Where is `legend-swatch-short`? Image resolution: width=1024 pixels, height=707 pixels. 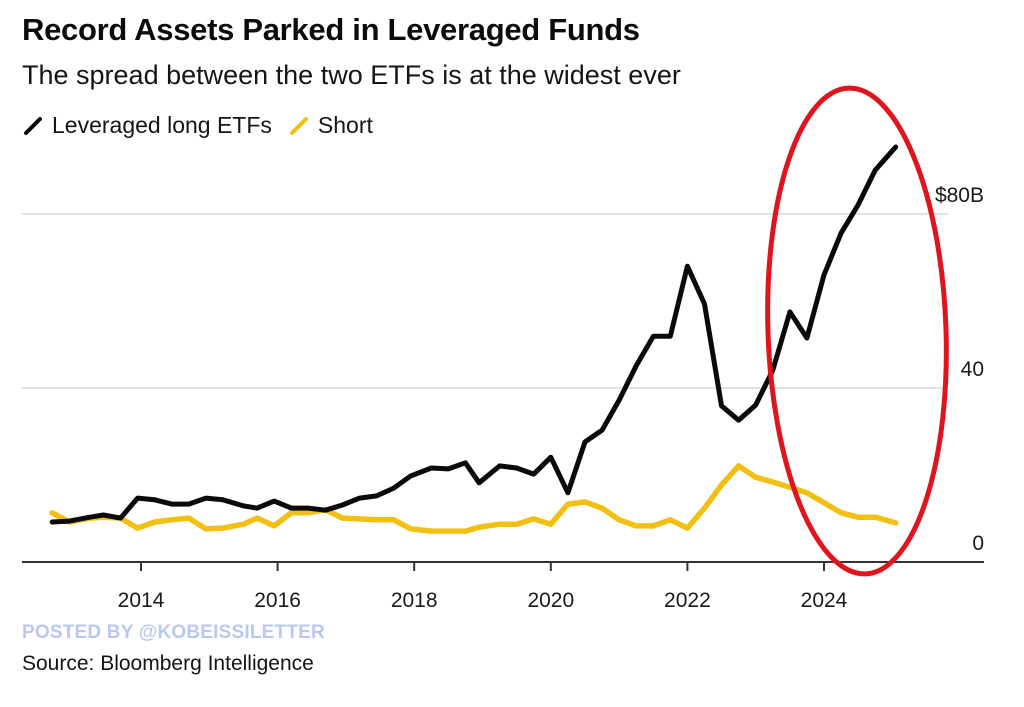 legend-swatch-short is located at coordinates (298, 125).